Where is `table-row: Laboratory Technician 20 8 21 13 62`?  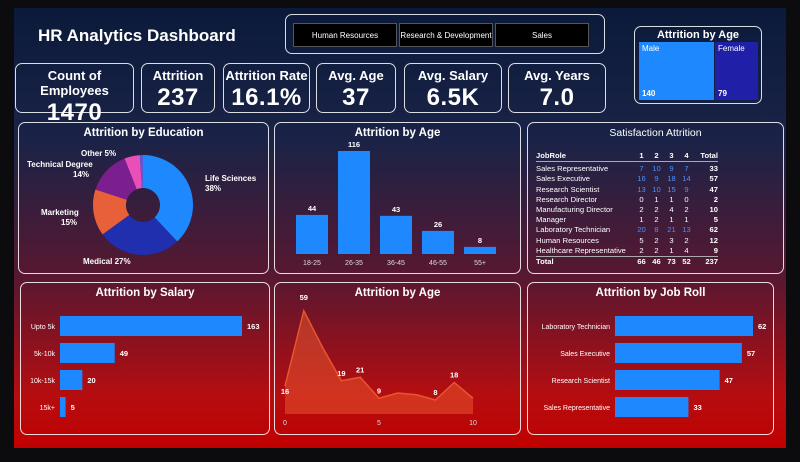 table-row: Laboratory Technician 20 8 21 13 62 is located at coordinates (627, 230).